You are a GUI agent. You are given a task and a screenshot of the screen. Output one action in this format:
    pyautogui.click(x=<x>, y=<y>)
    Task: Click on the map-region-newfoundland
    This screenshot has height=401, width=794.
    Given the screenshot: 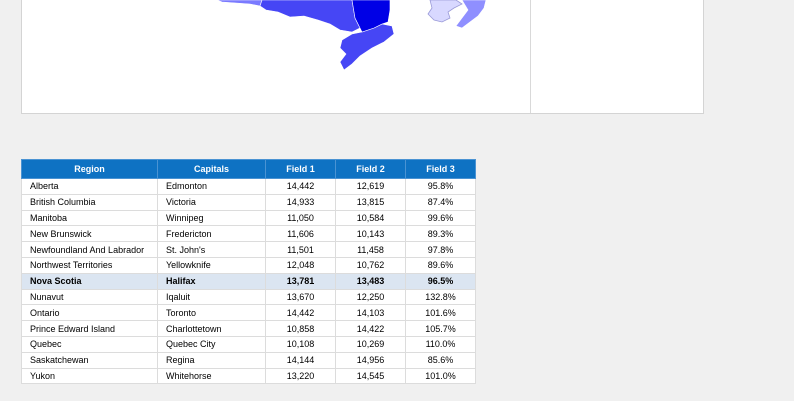 What is the action you would take?
    pyautogui.click(x=445, y=11)
    